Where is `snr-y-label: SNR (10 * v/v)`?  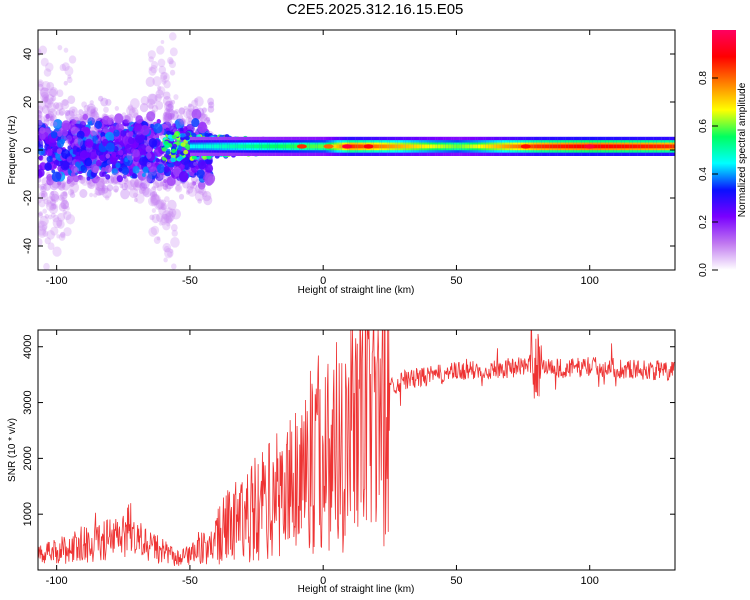 snr-y-label: SNR (10 * v/v) is located at coordinates (12, 450).